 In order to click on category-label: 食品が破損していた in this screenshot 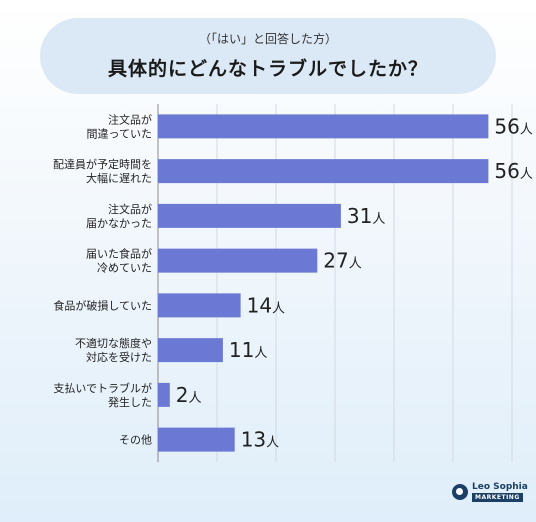, I will do `click(102, 305)`.